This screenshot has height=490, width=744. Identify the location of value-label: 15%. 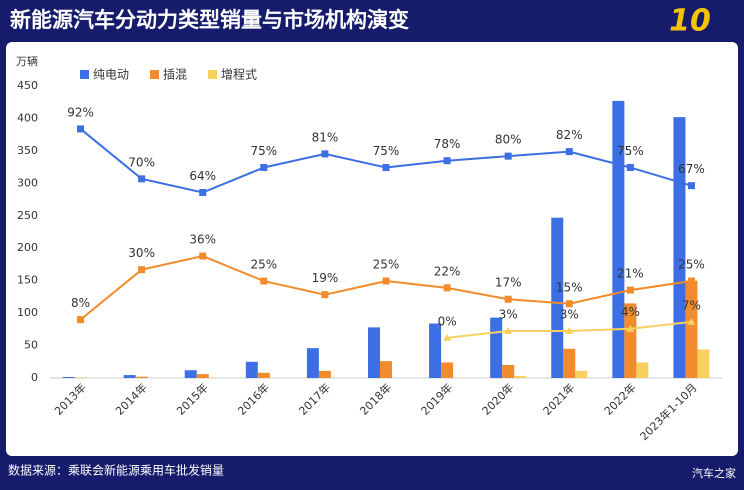
(569, 287).